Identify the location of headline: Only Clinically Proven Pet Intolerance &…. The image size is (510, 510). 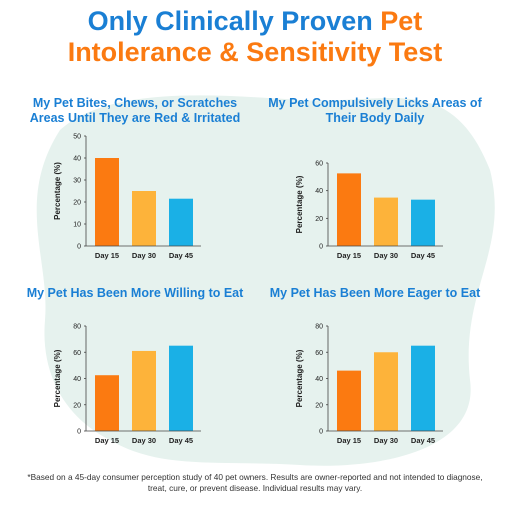
(255, 37).